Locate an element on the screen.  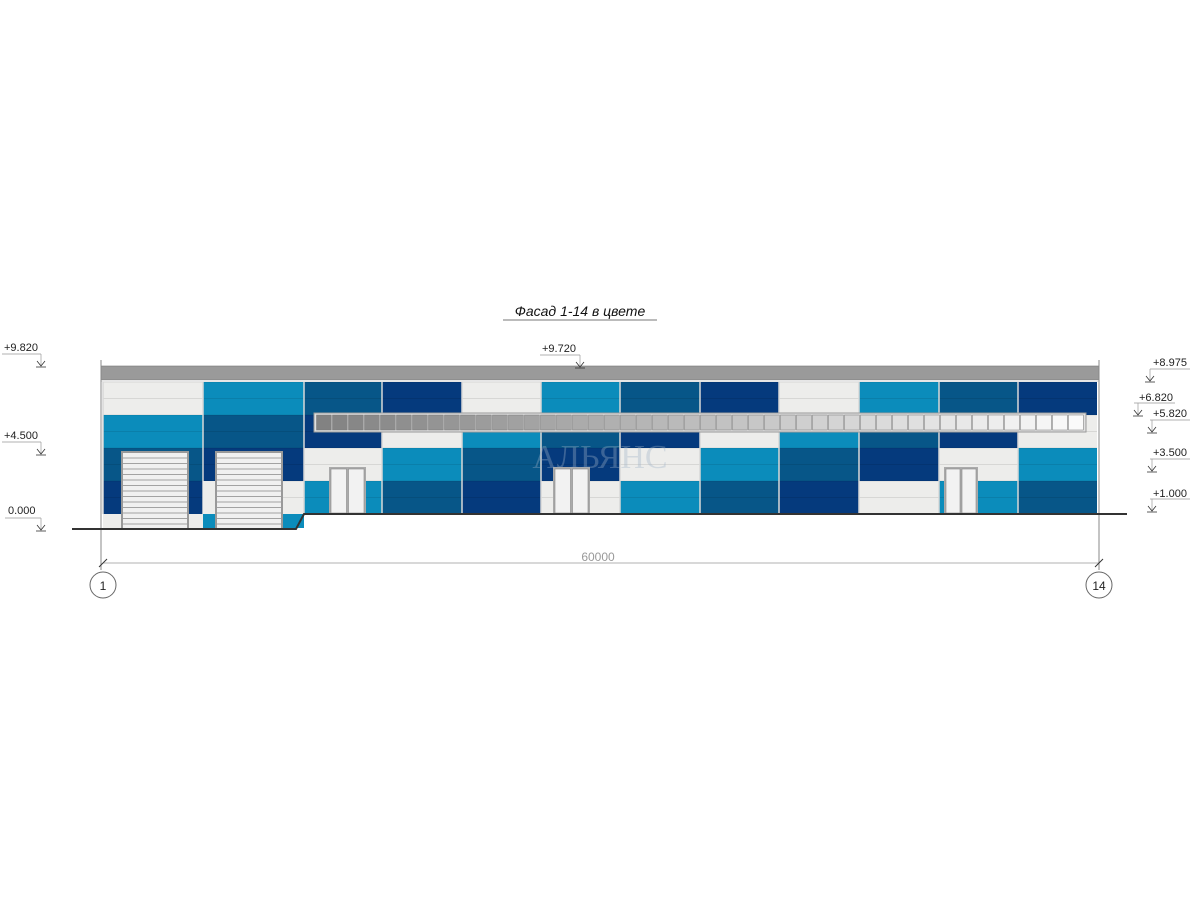
axis-label-14: 14 is located at coordinates (1099, 586).